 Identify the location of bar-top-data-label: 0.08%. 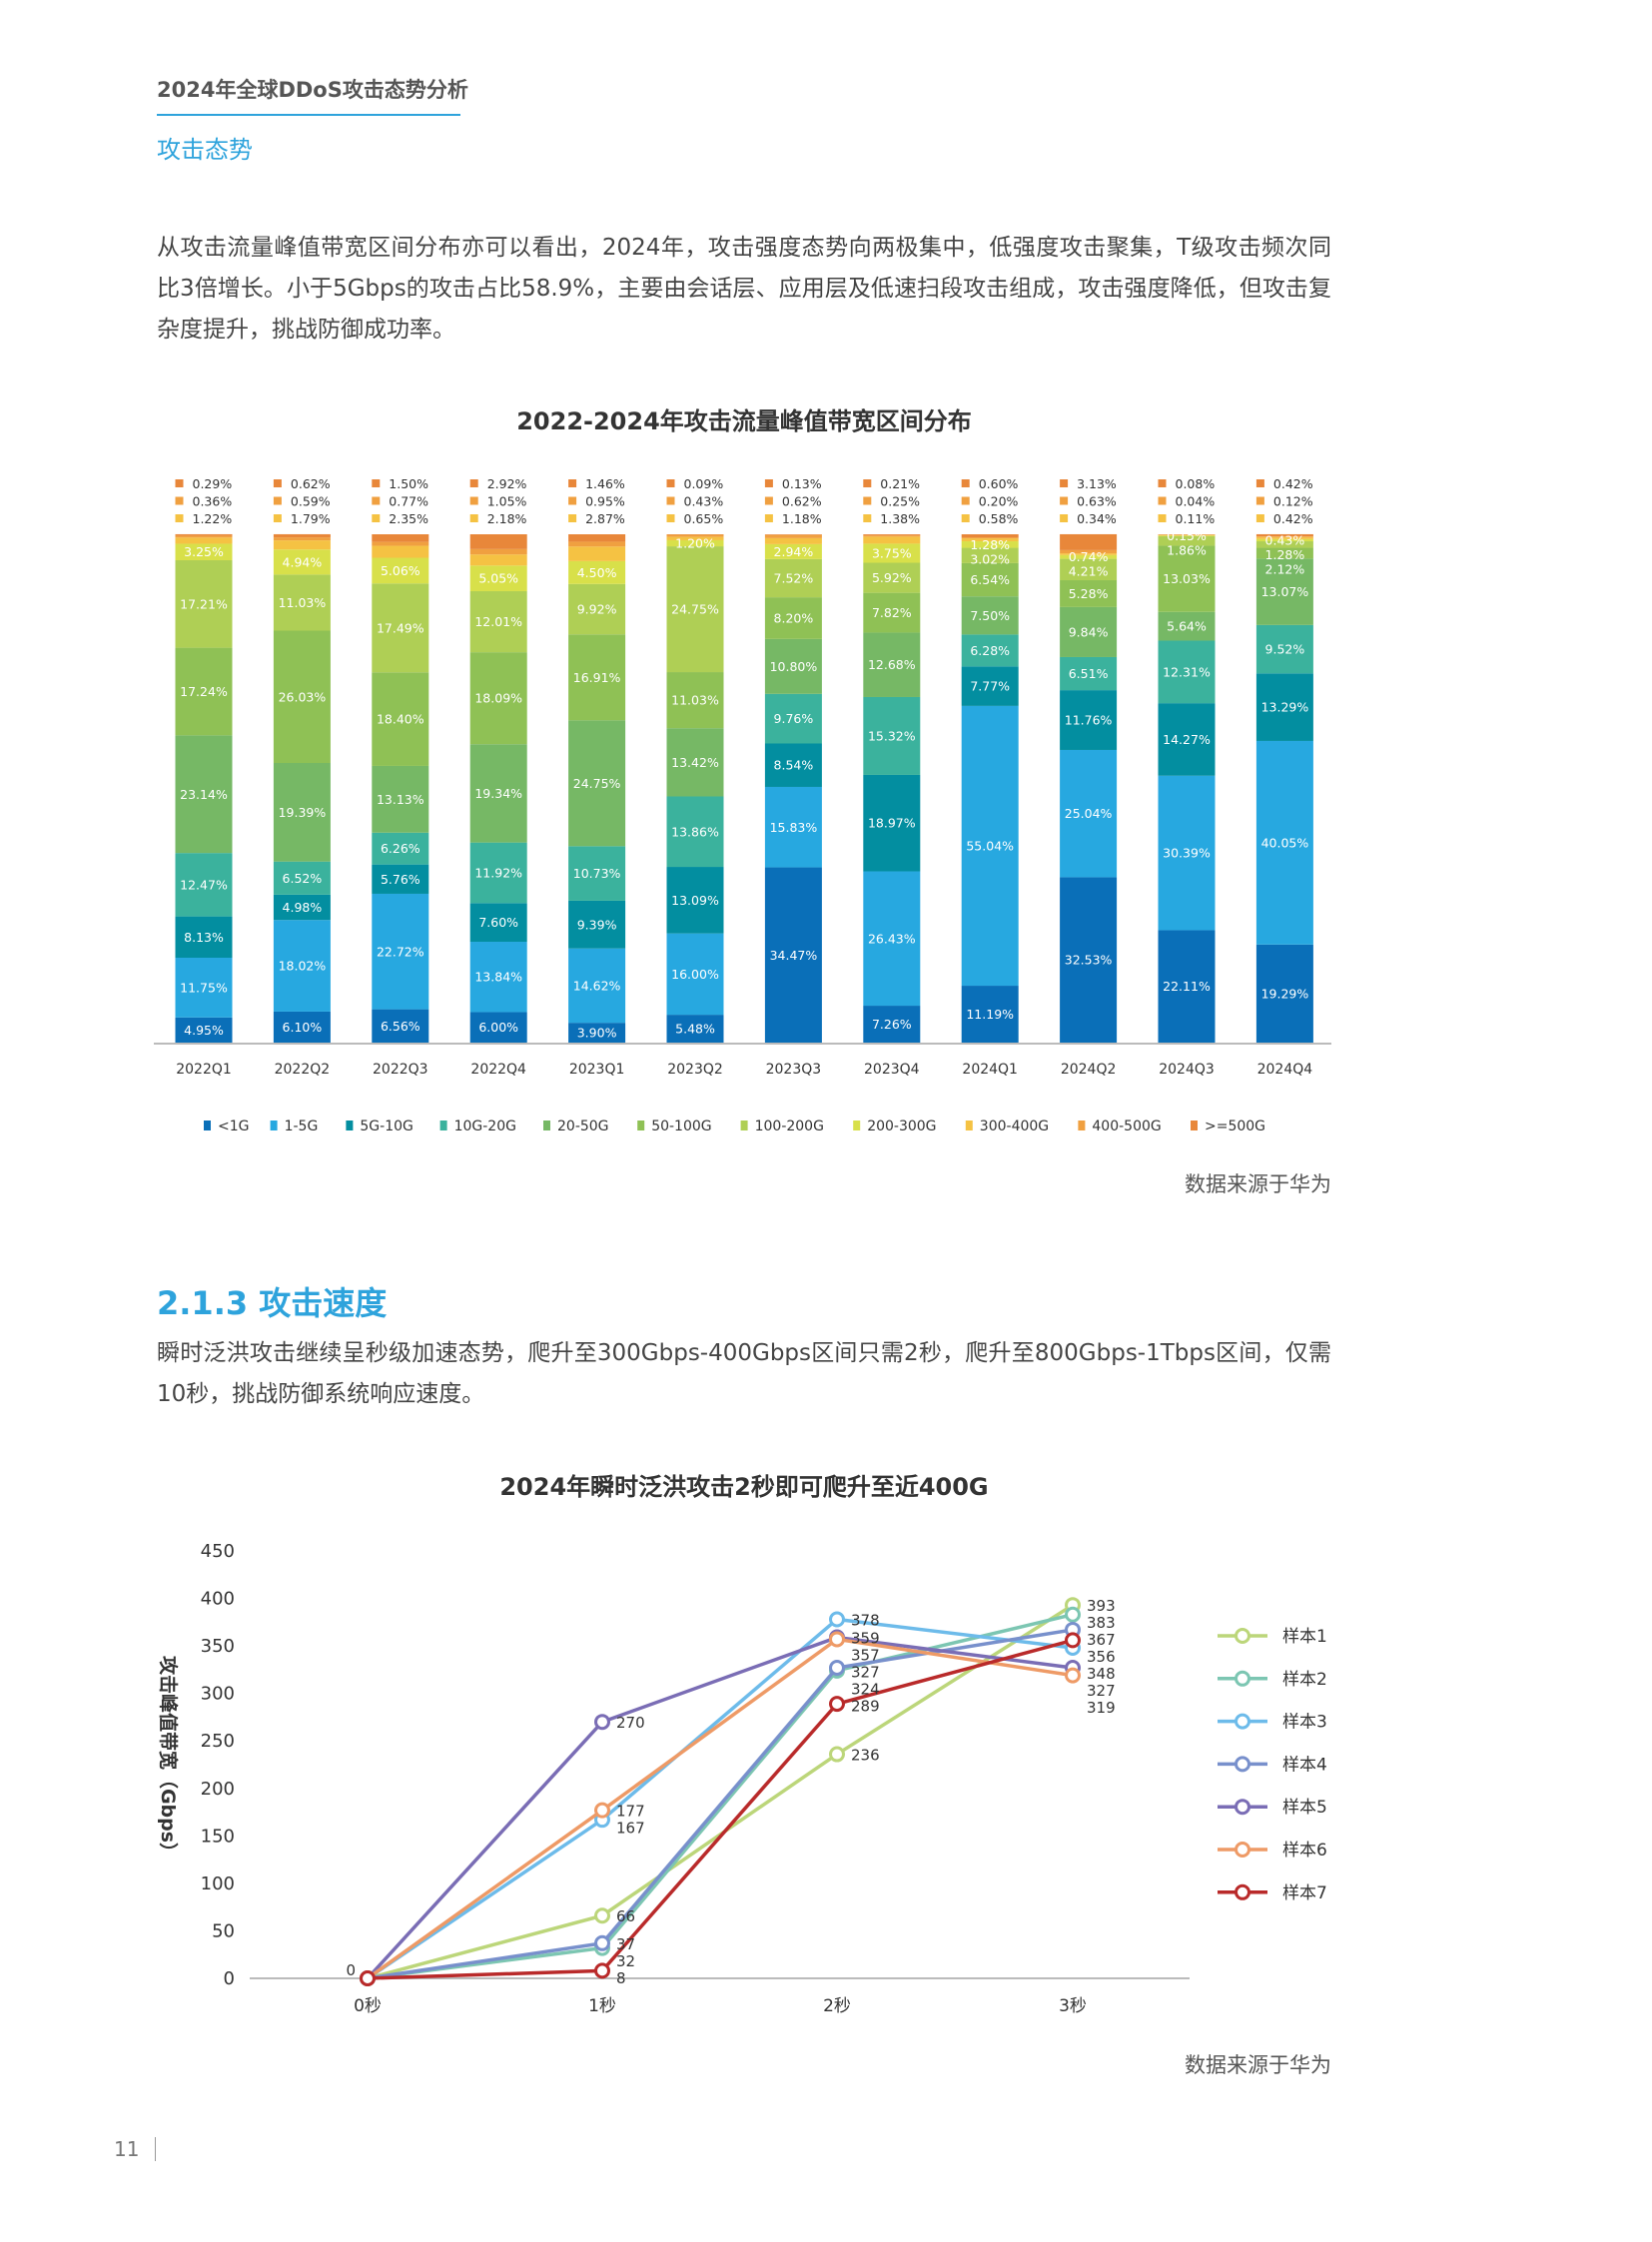
(1196, 483).